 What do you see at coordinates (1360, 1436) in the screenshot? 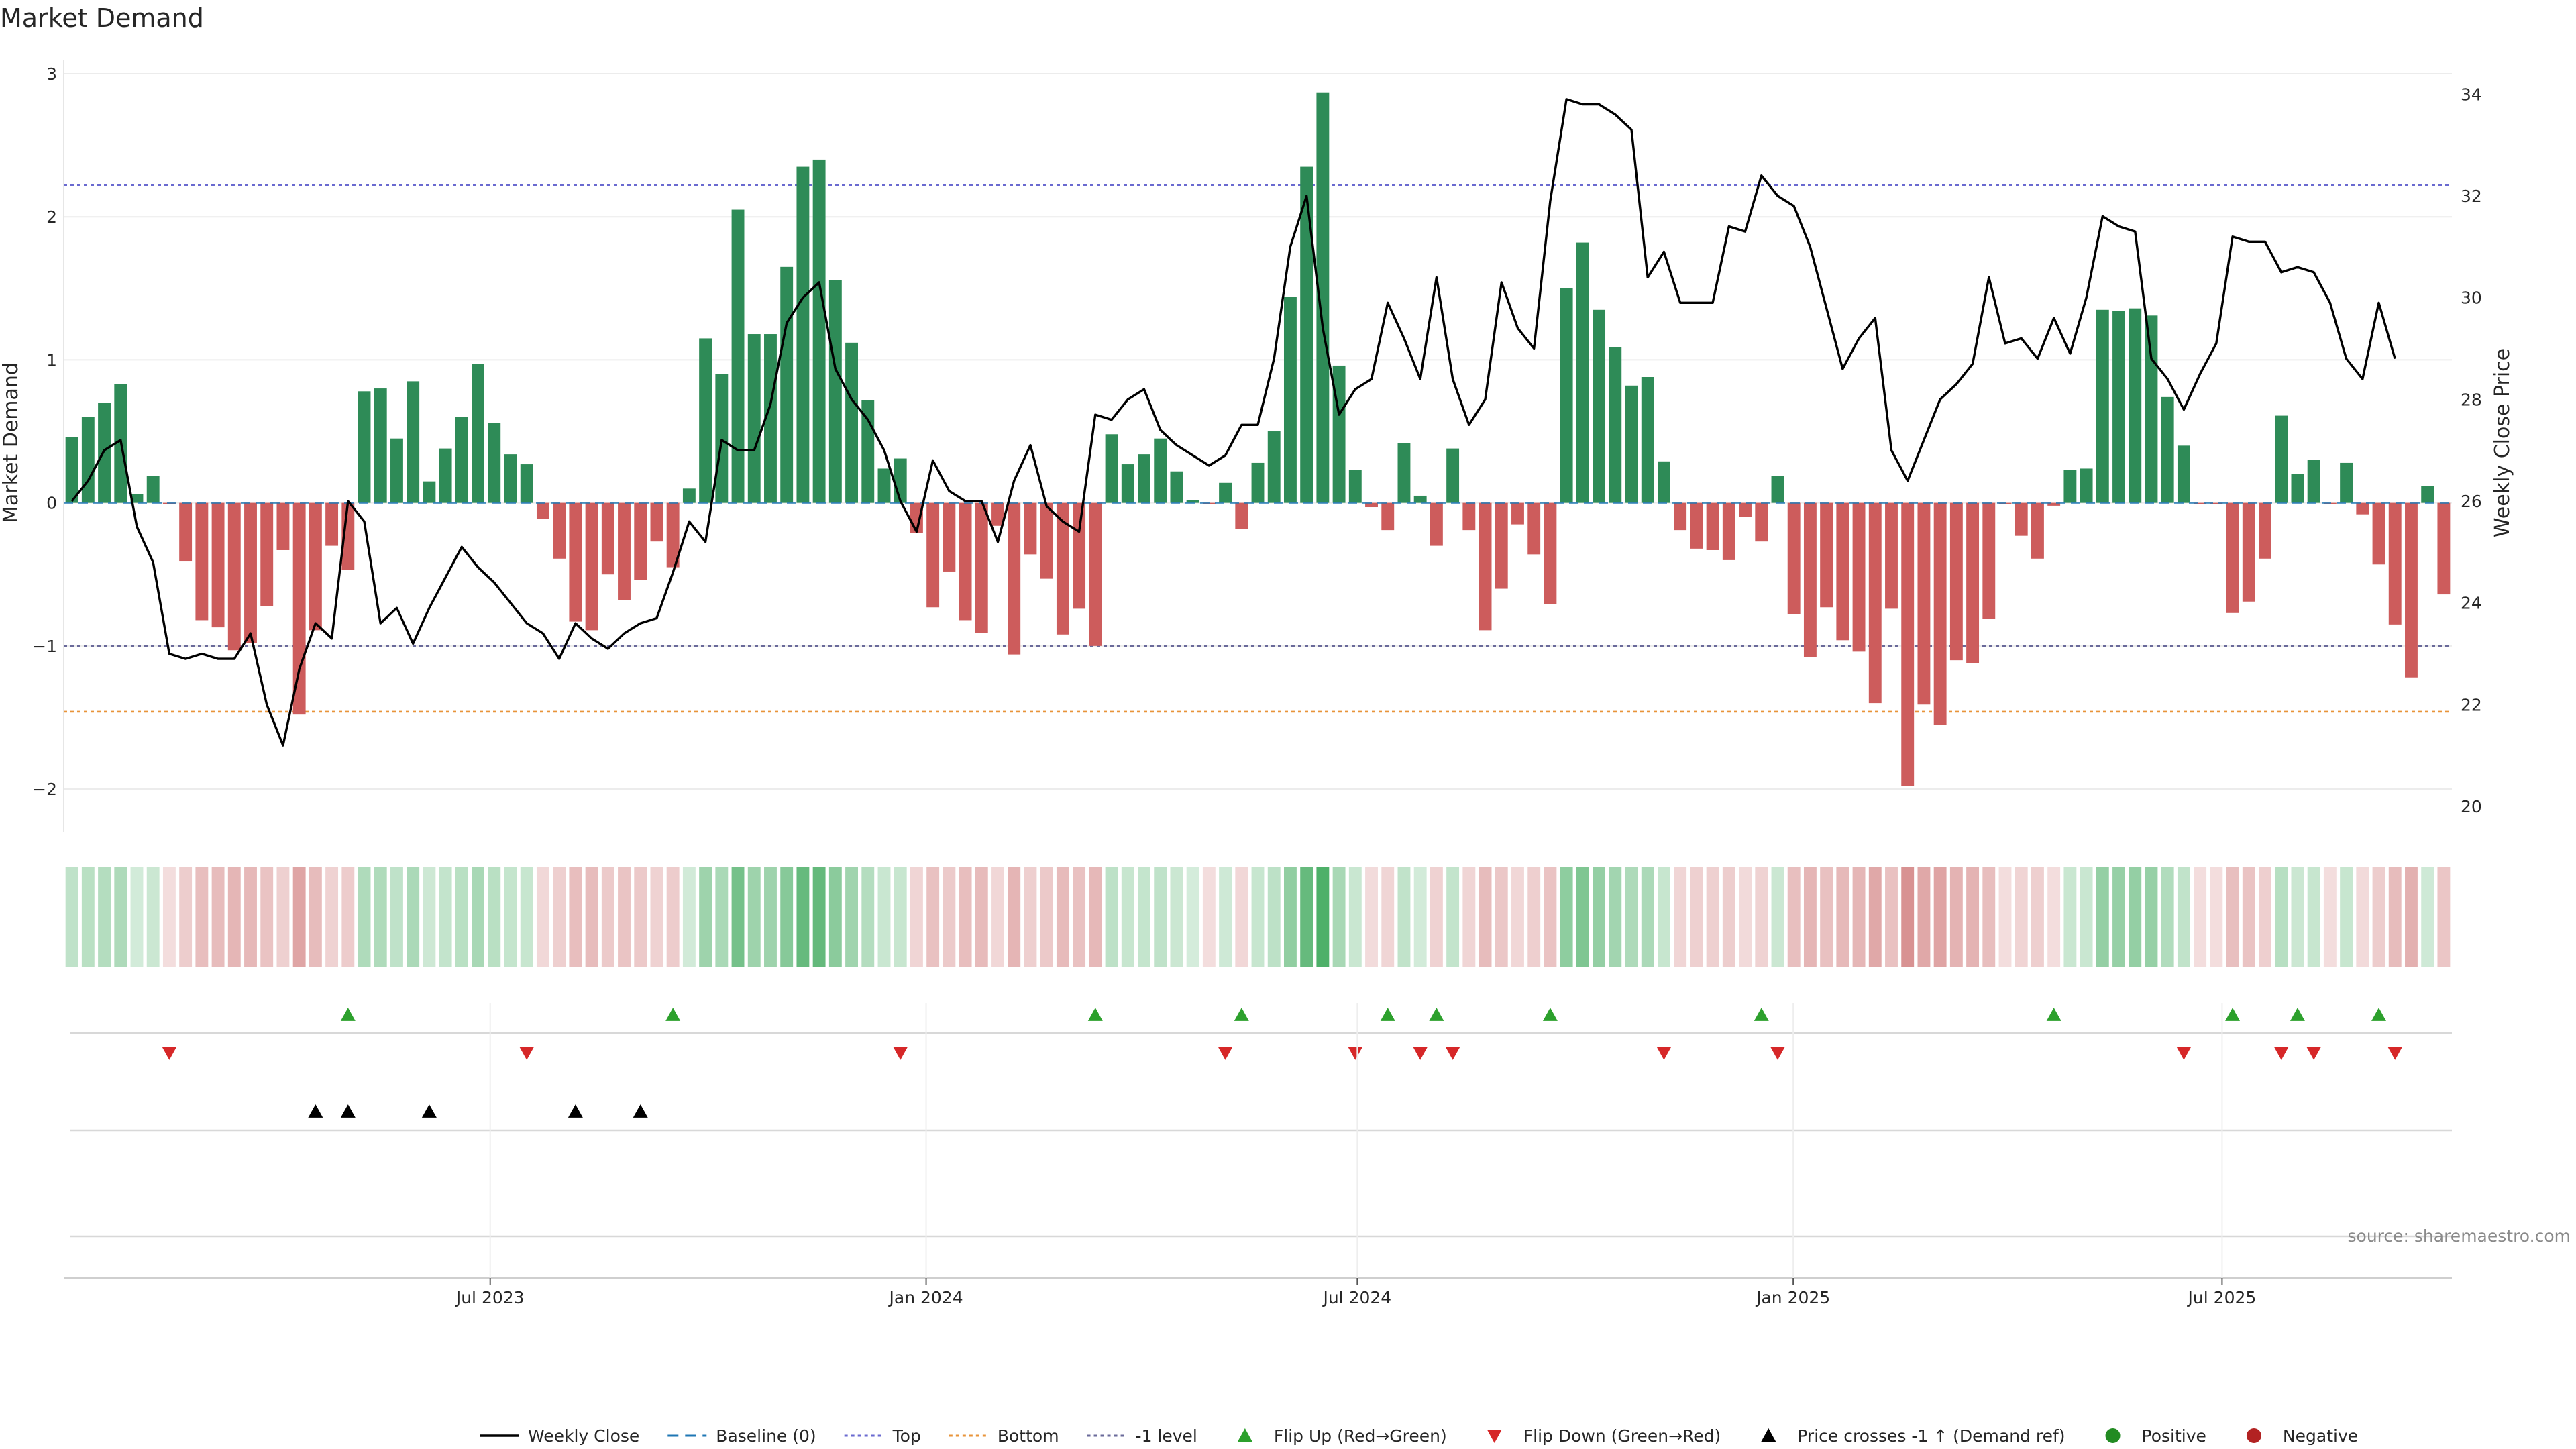
I see `legend-label: Flip Up (Red→Green)` at bounding box center [1360, 1436].